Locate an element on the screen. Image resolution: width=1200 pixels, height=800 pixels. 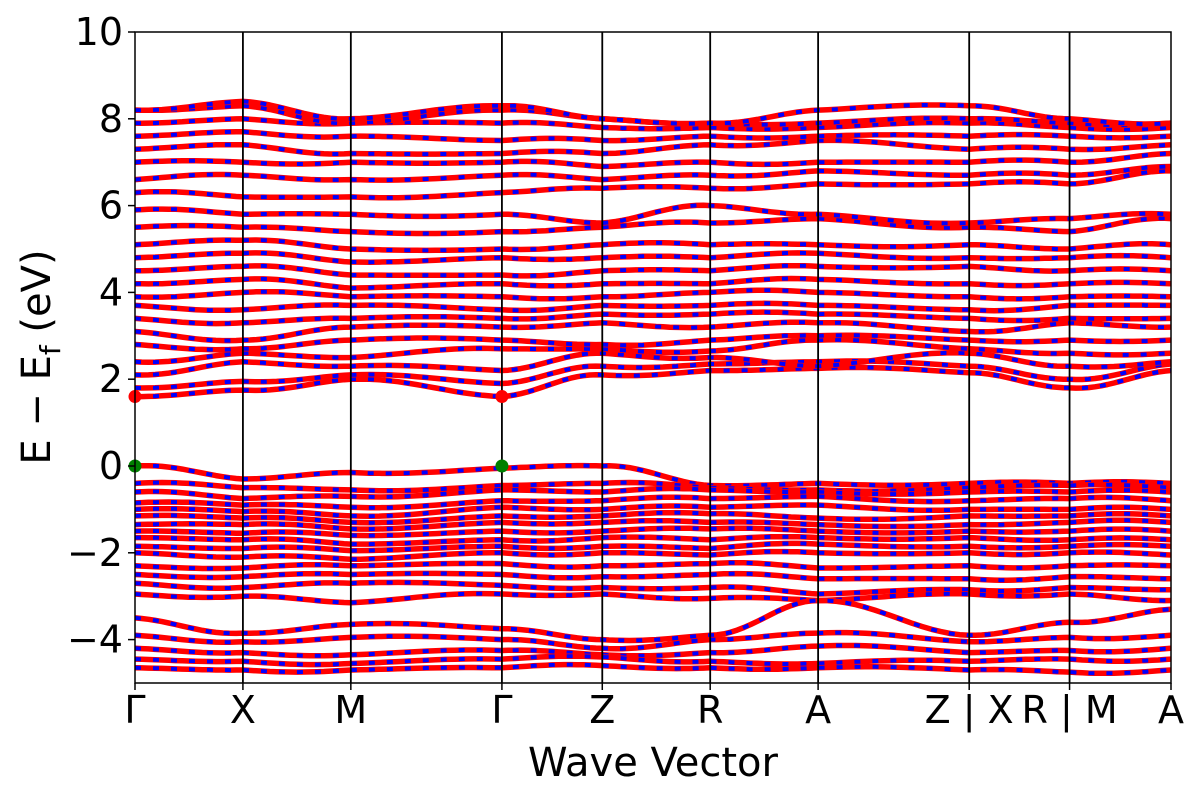
x-tick-label: R | M is located at coordinates (1069, 710).